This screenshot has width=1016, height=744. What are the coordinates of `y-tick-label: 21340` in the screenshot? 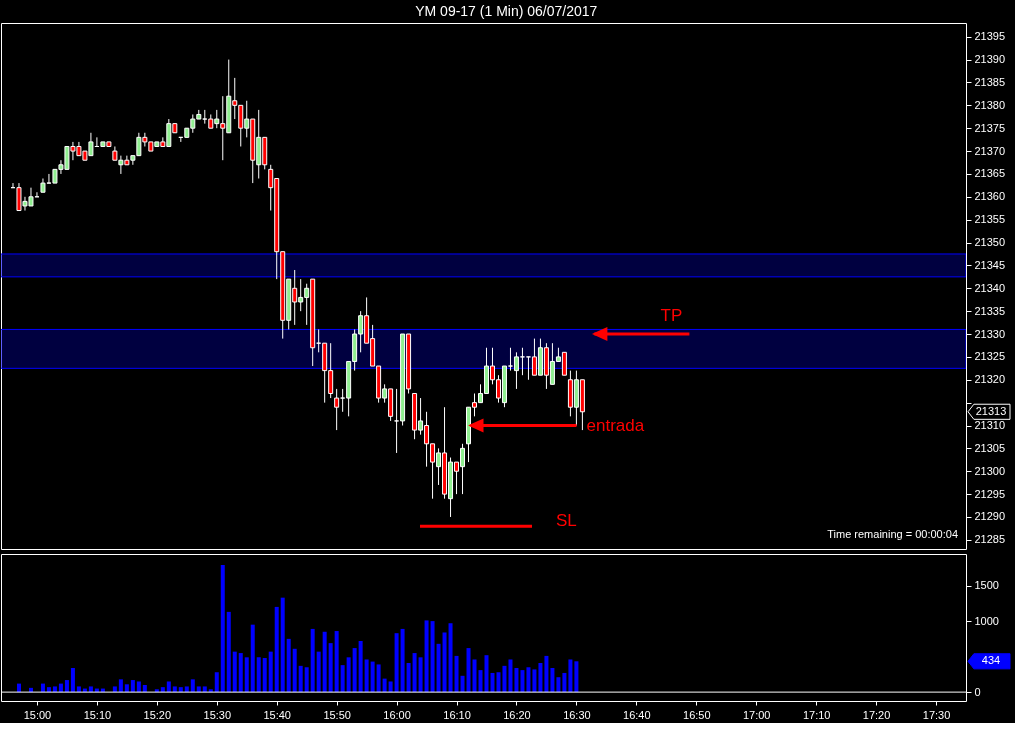 It's located at (990, 287).